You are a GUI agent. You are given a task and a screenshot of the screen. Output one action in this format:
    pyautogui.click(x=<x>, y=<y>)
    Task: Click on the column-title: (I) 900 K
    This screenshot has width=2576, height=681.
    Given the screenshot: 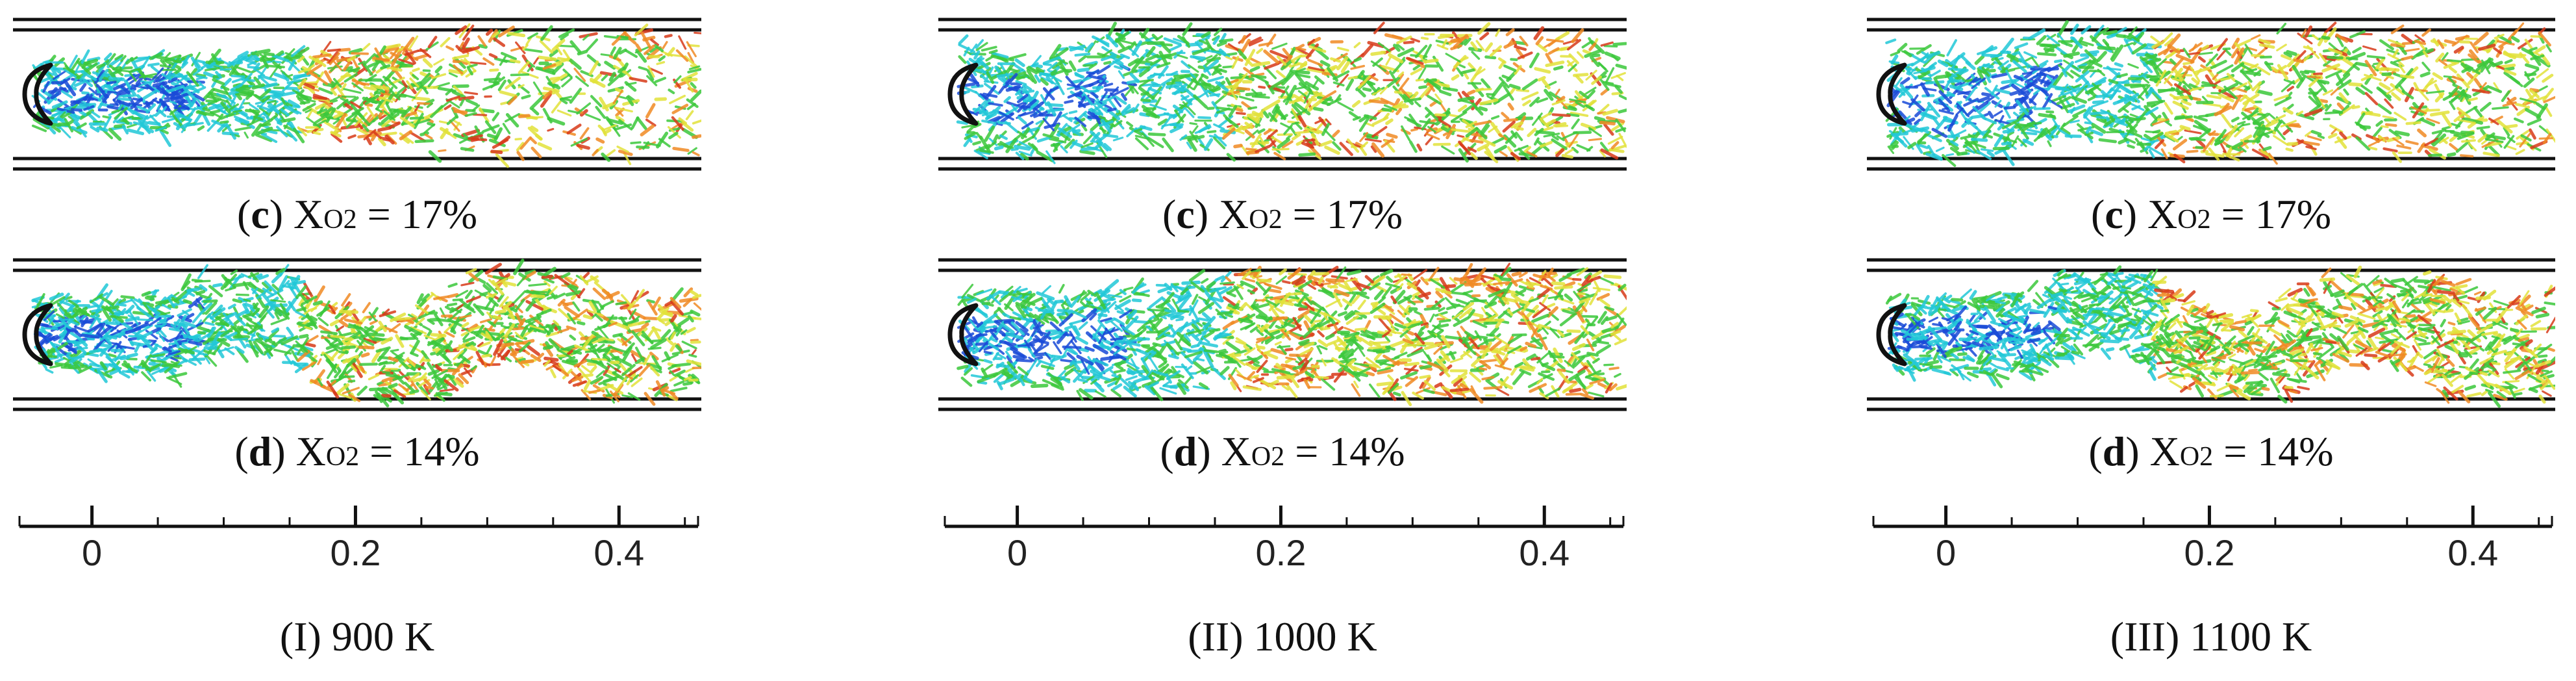 What is the action you would take?
    pyautogui.click(x=357, y=636)
    